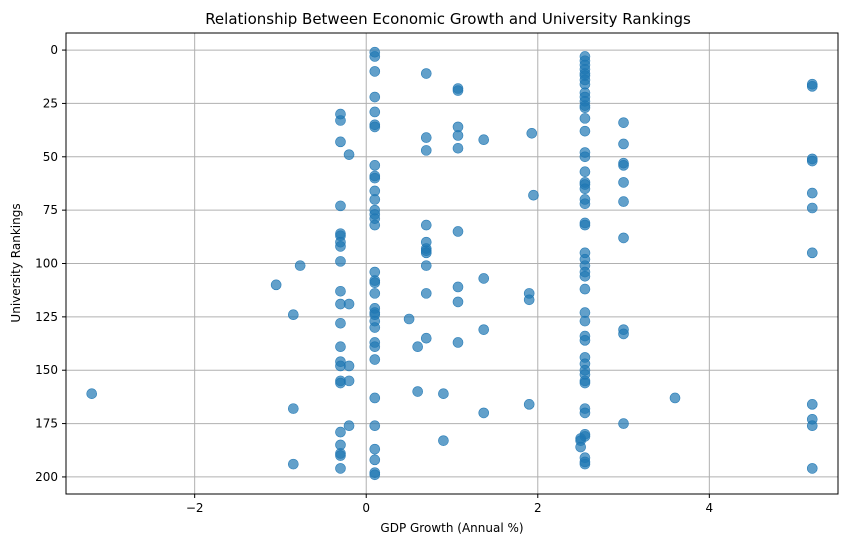 Image resolution: width=850 pixels, height=547 pixels. I want to click on y-tick-label: 0, so click(54, 50).